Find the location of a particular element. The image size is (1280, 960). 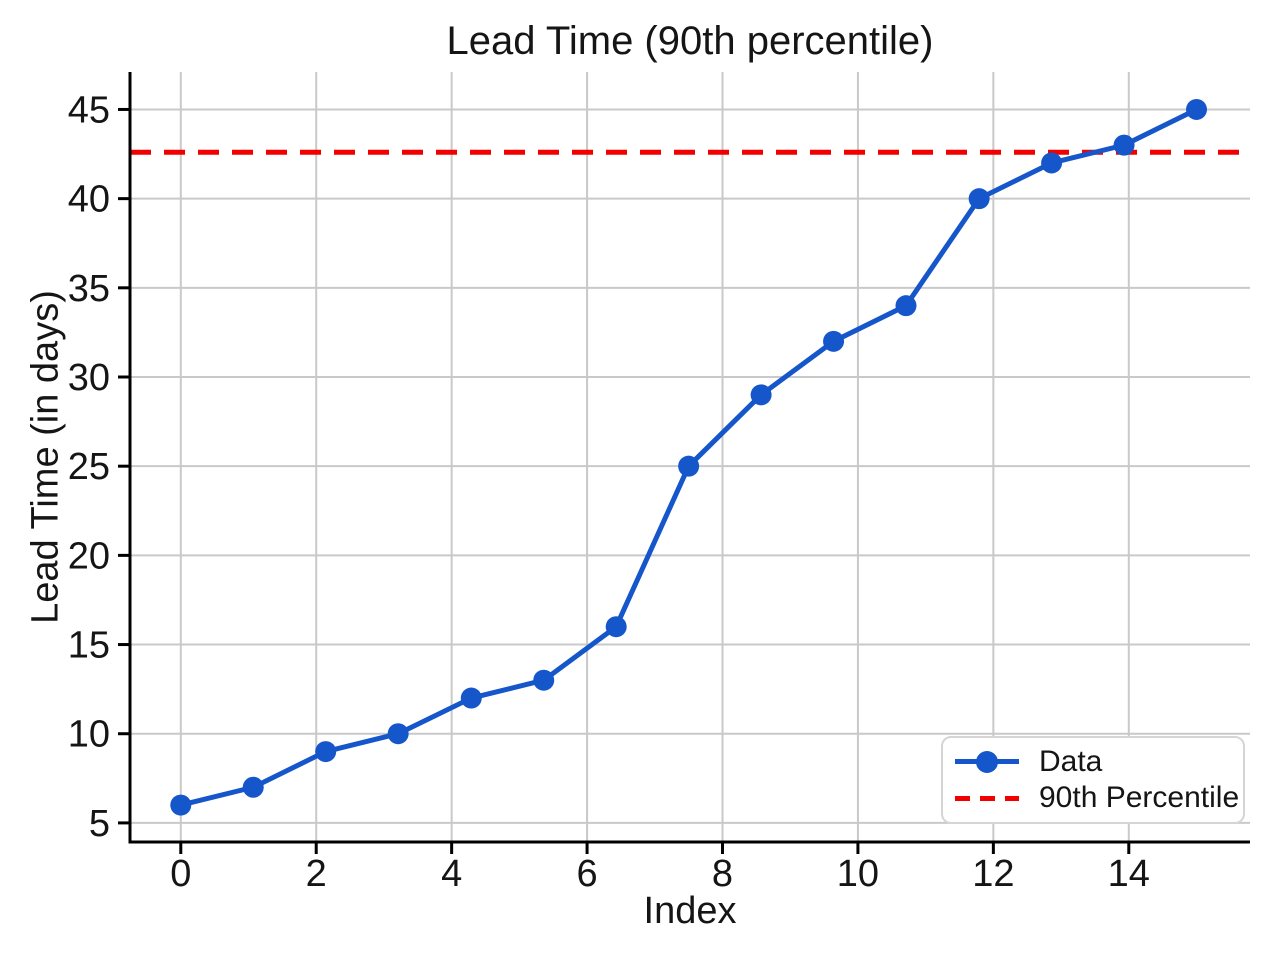

x-tick-label: 6 is located at coordinates (587, 874).